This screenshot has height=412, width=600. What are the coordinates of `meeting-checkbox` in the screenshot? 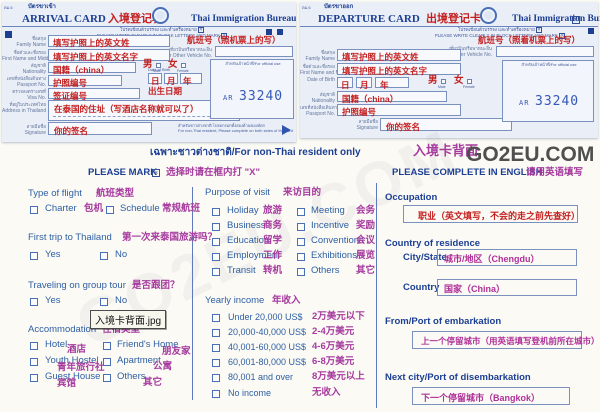 It's located at (301, 212).